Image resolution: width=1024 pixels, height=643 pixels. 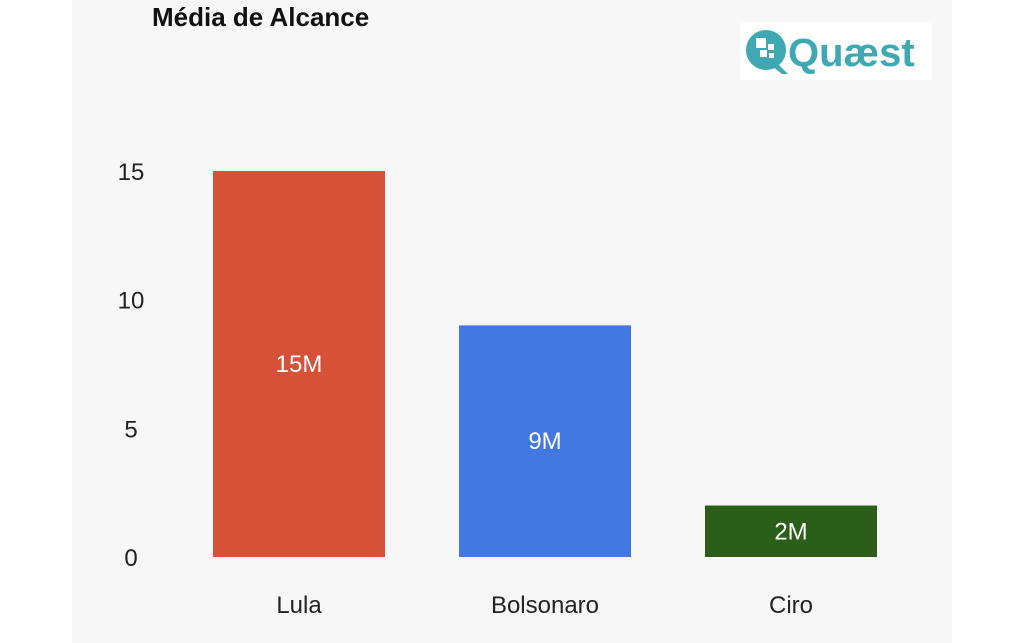 I want to click on chart-title: Média de Alcance, so click(x=261, y=17).